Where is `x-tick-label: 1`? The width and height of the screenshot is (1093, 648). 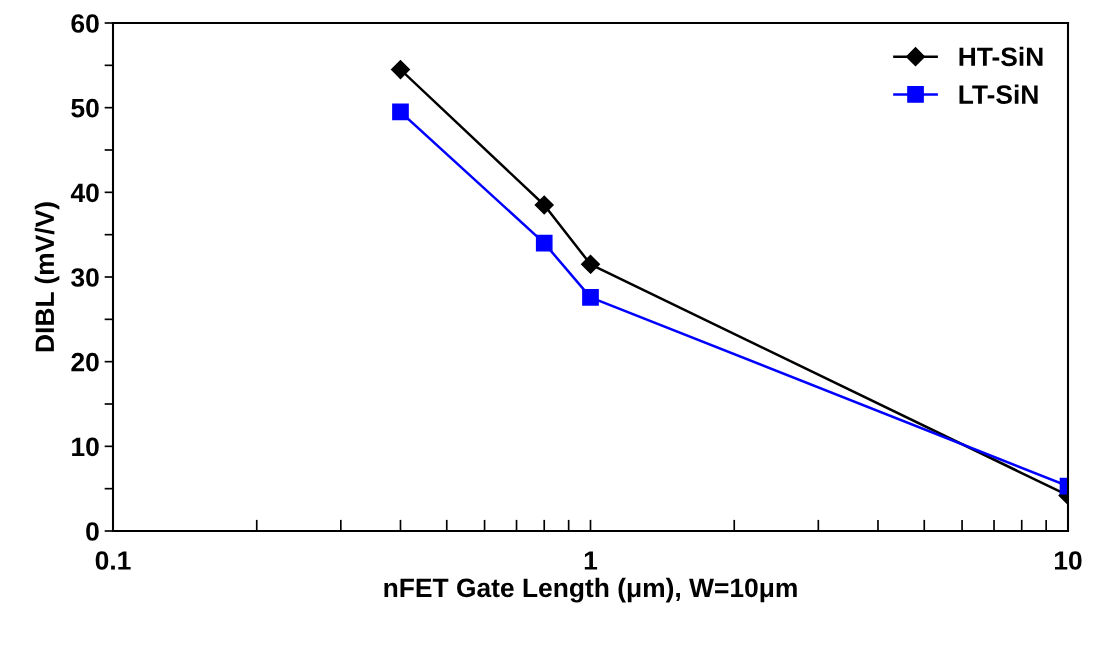
x-tick-label: 1 is located at coordinates (591, 560).